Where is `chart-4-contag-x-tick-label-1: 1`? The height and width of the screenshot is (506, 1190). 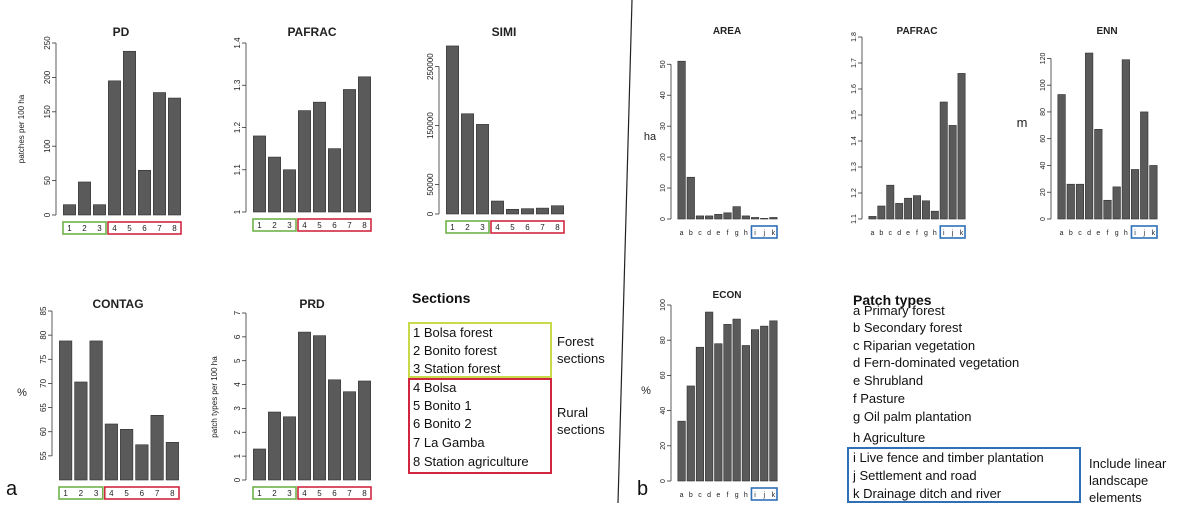
chart-4-contag-x-tick-label-1: 1 is located at coordinates (65, 493).